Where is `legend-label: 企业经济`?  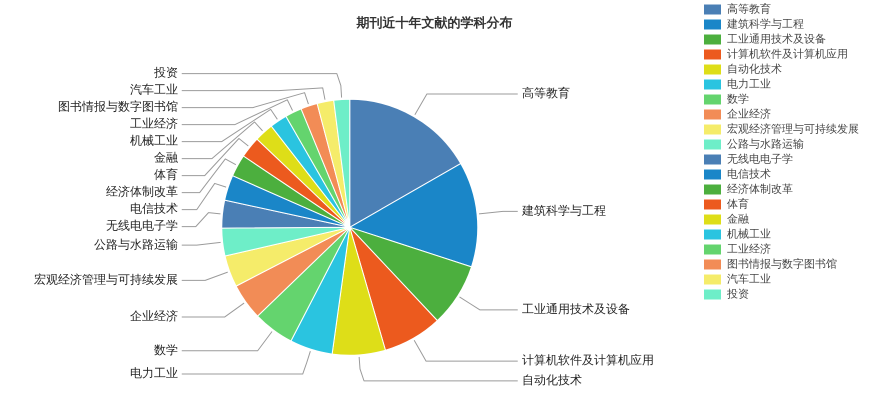 legend-label: 企业经济 is located at coordinates (749, 113).